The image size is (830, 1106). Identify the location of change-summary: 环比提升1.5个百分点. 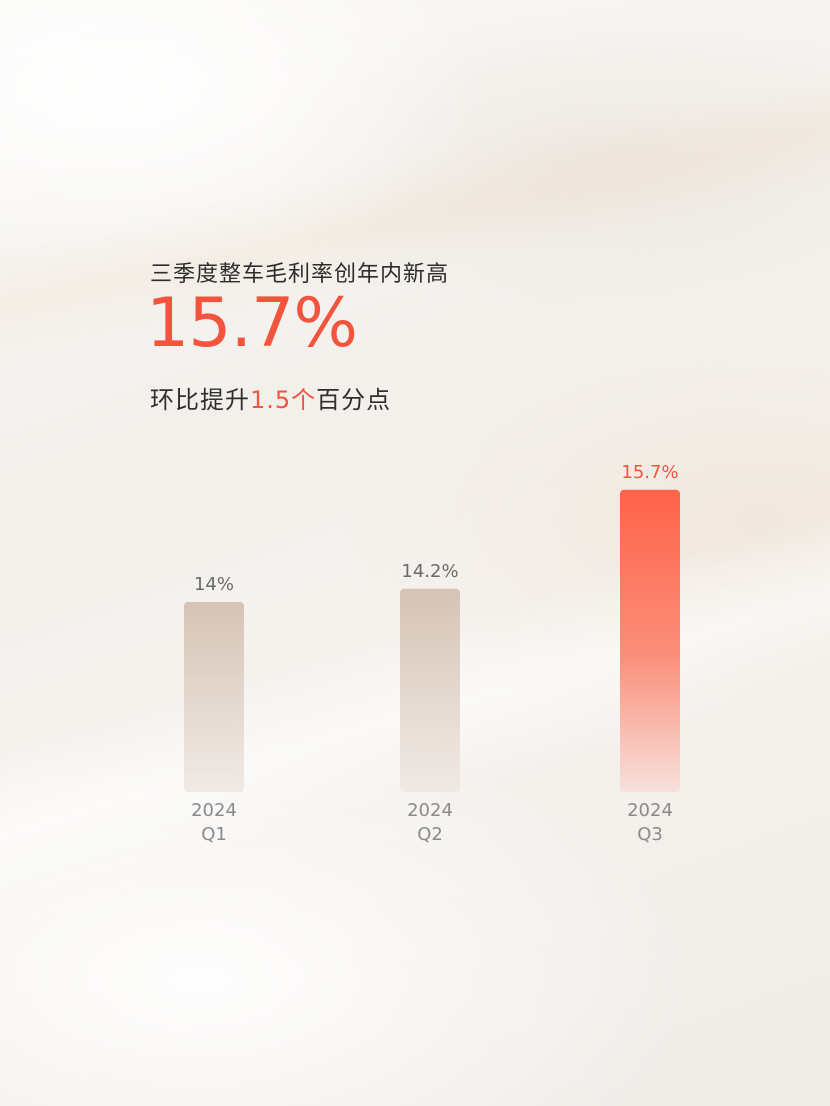
(270, 397).